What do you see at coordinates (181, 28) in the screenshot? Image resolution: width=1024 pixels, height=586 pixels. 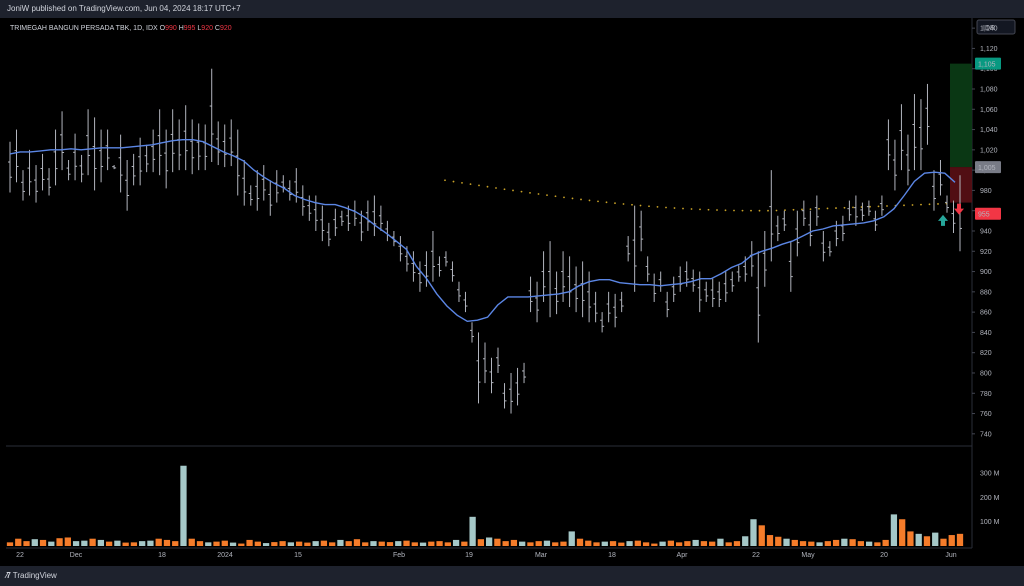 I see `high-label: H` at bounding box center [181, 28].